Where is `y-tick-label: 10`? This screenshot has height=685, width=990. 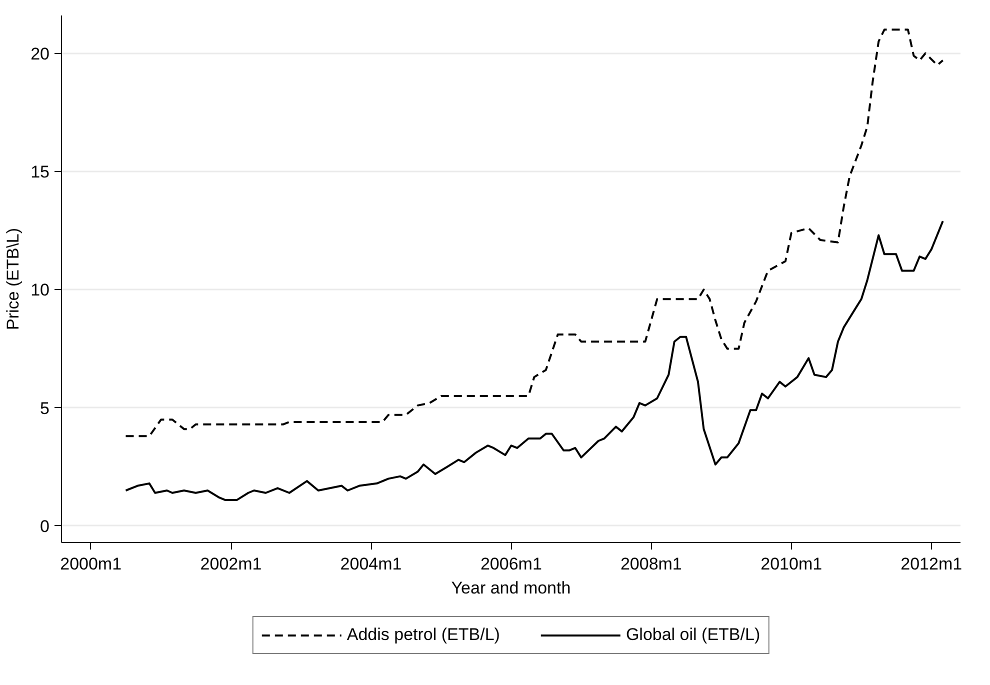
y-tick-label: 10 is located at coordinates (40, 290).